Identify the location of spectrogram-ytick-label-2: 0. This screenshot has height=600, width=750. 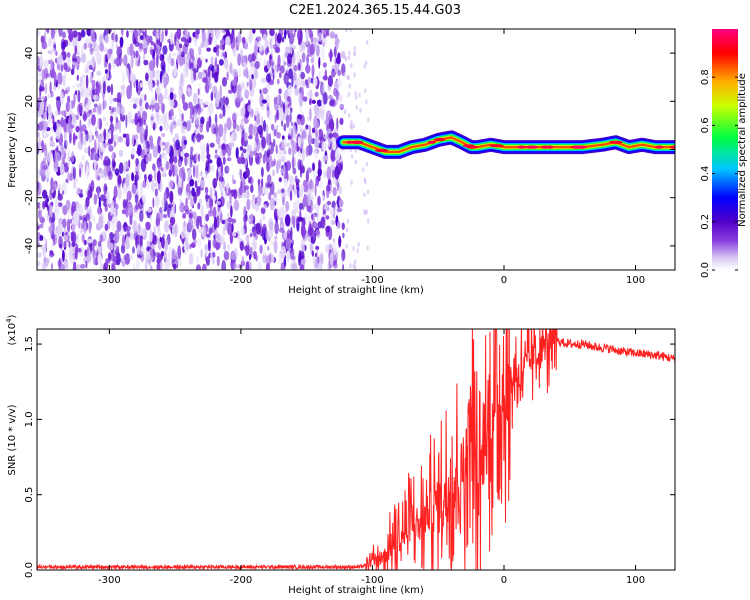
(29, 149).